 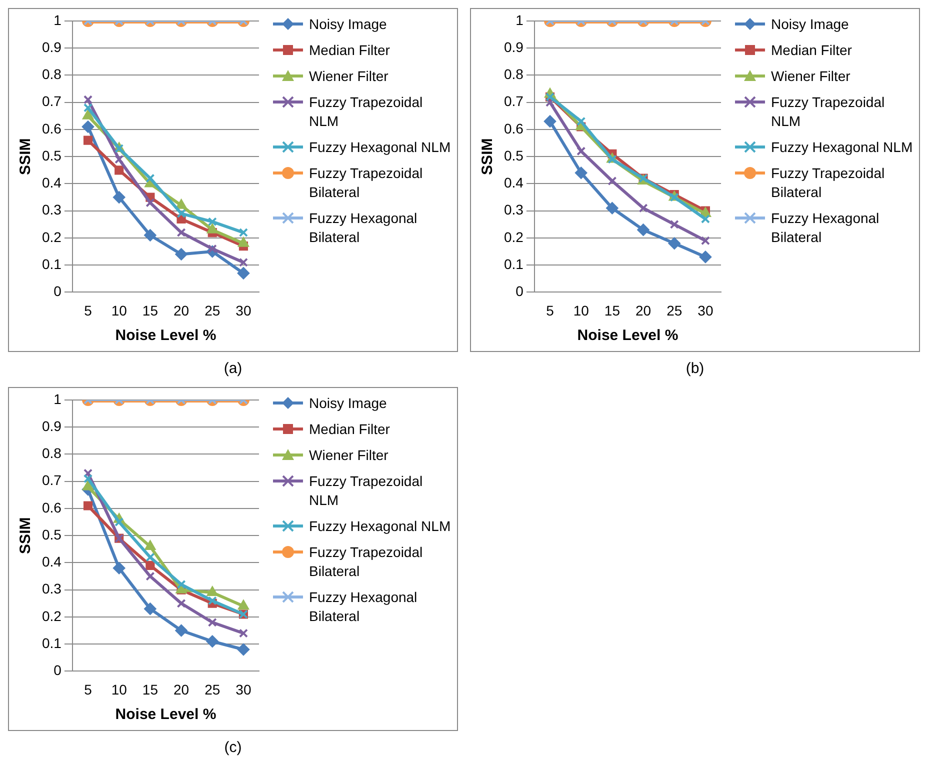 What do you see at coordinates (695, 368) in the screenshot?
I see `text: (b)` at bounding box center [695, 368].